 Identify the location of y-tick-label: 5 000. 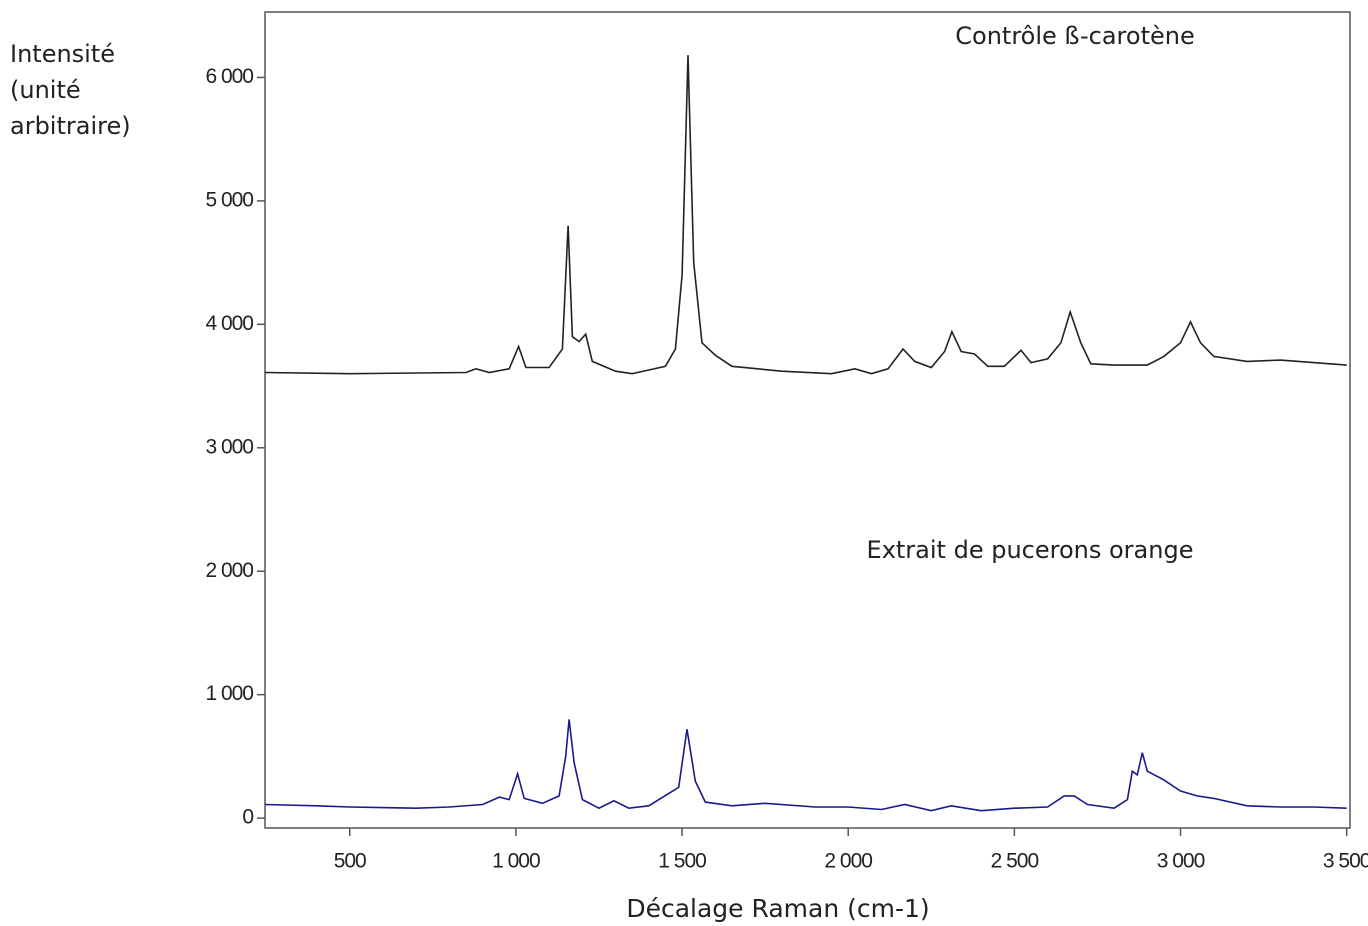
(229, 199).